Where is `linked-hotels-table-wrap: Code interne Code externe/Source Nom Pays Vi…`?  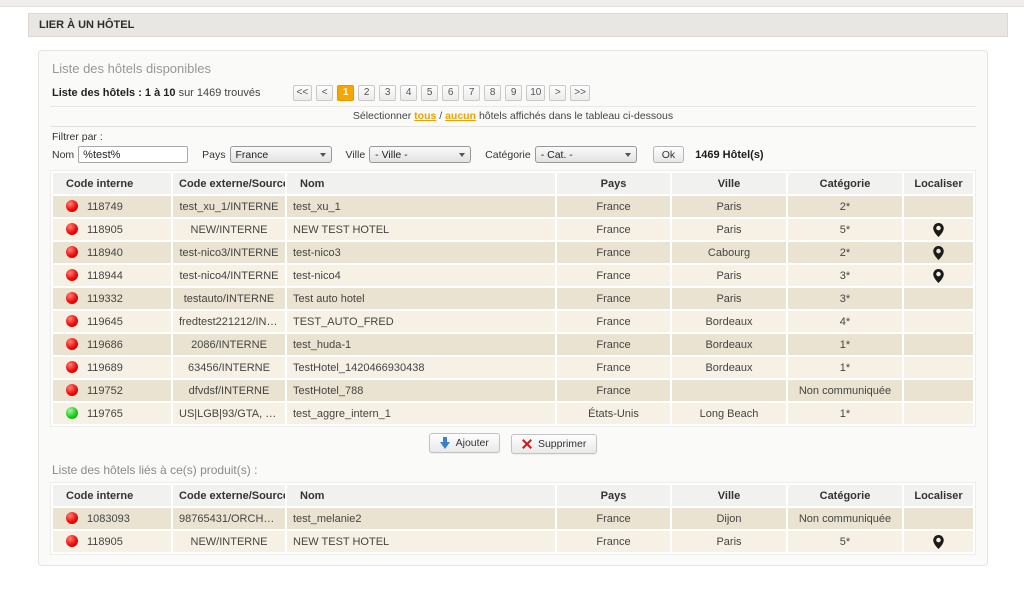 linked-hotels-table-wrap: Code interne Code externe/Source Nom Pays Vi… is located at coordinates (513, 518).